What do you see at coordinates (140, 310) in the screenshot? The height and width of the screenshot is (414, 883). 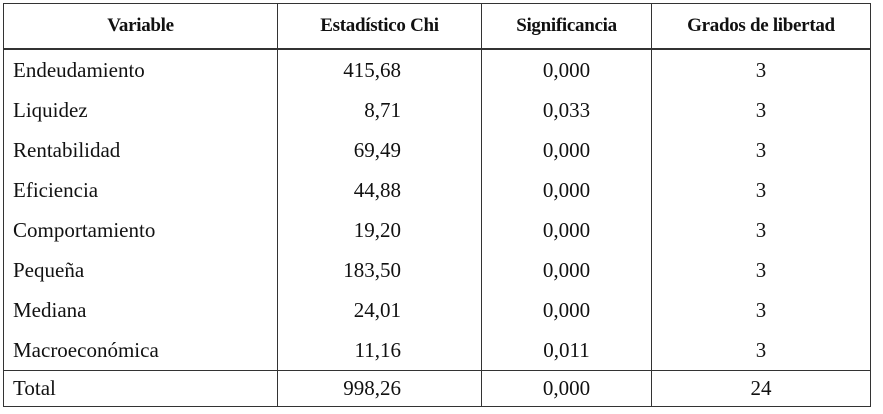 I see `table-cell: Mediana` at bounding box center [140, 310].